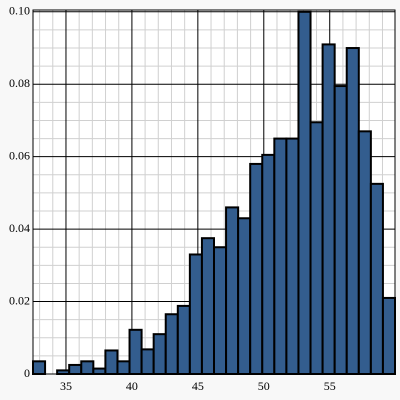 This screenshot has width=400, height=400. I want to click on x-tick-label: 50, so click(264, 386).